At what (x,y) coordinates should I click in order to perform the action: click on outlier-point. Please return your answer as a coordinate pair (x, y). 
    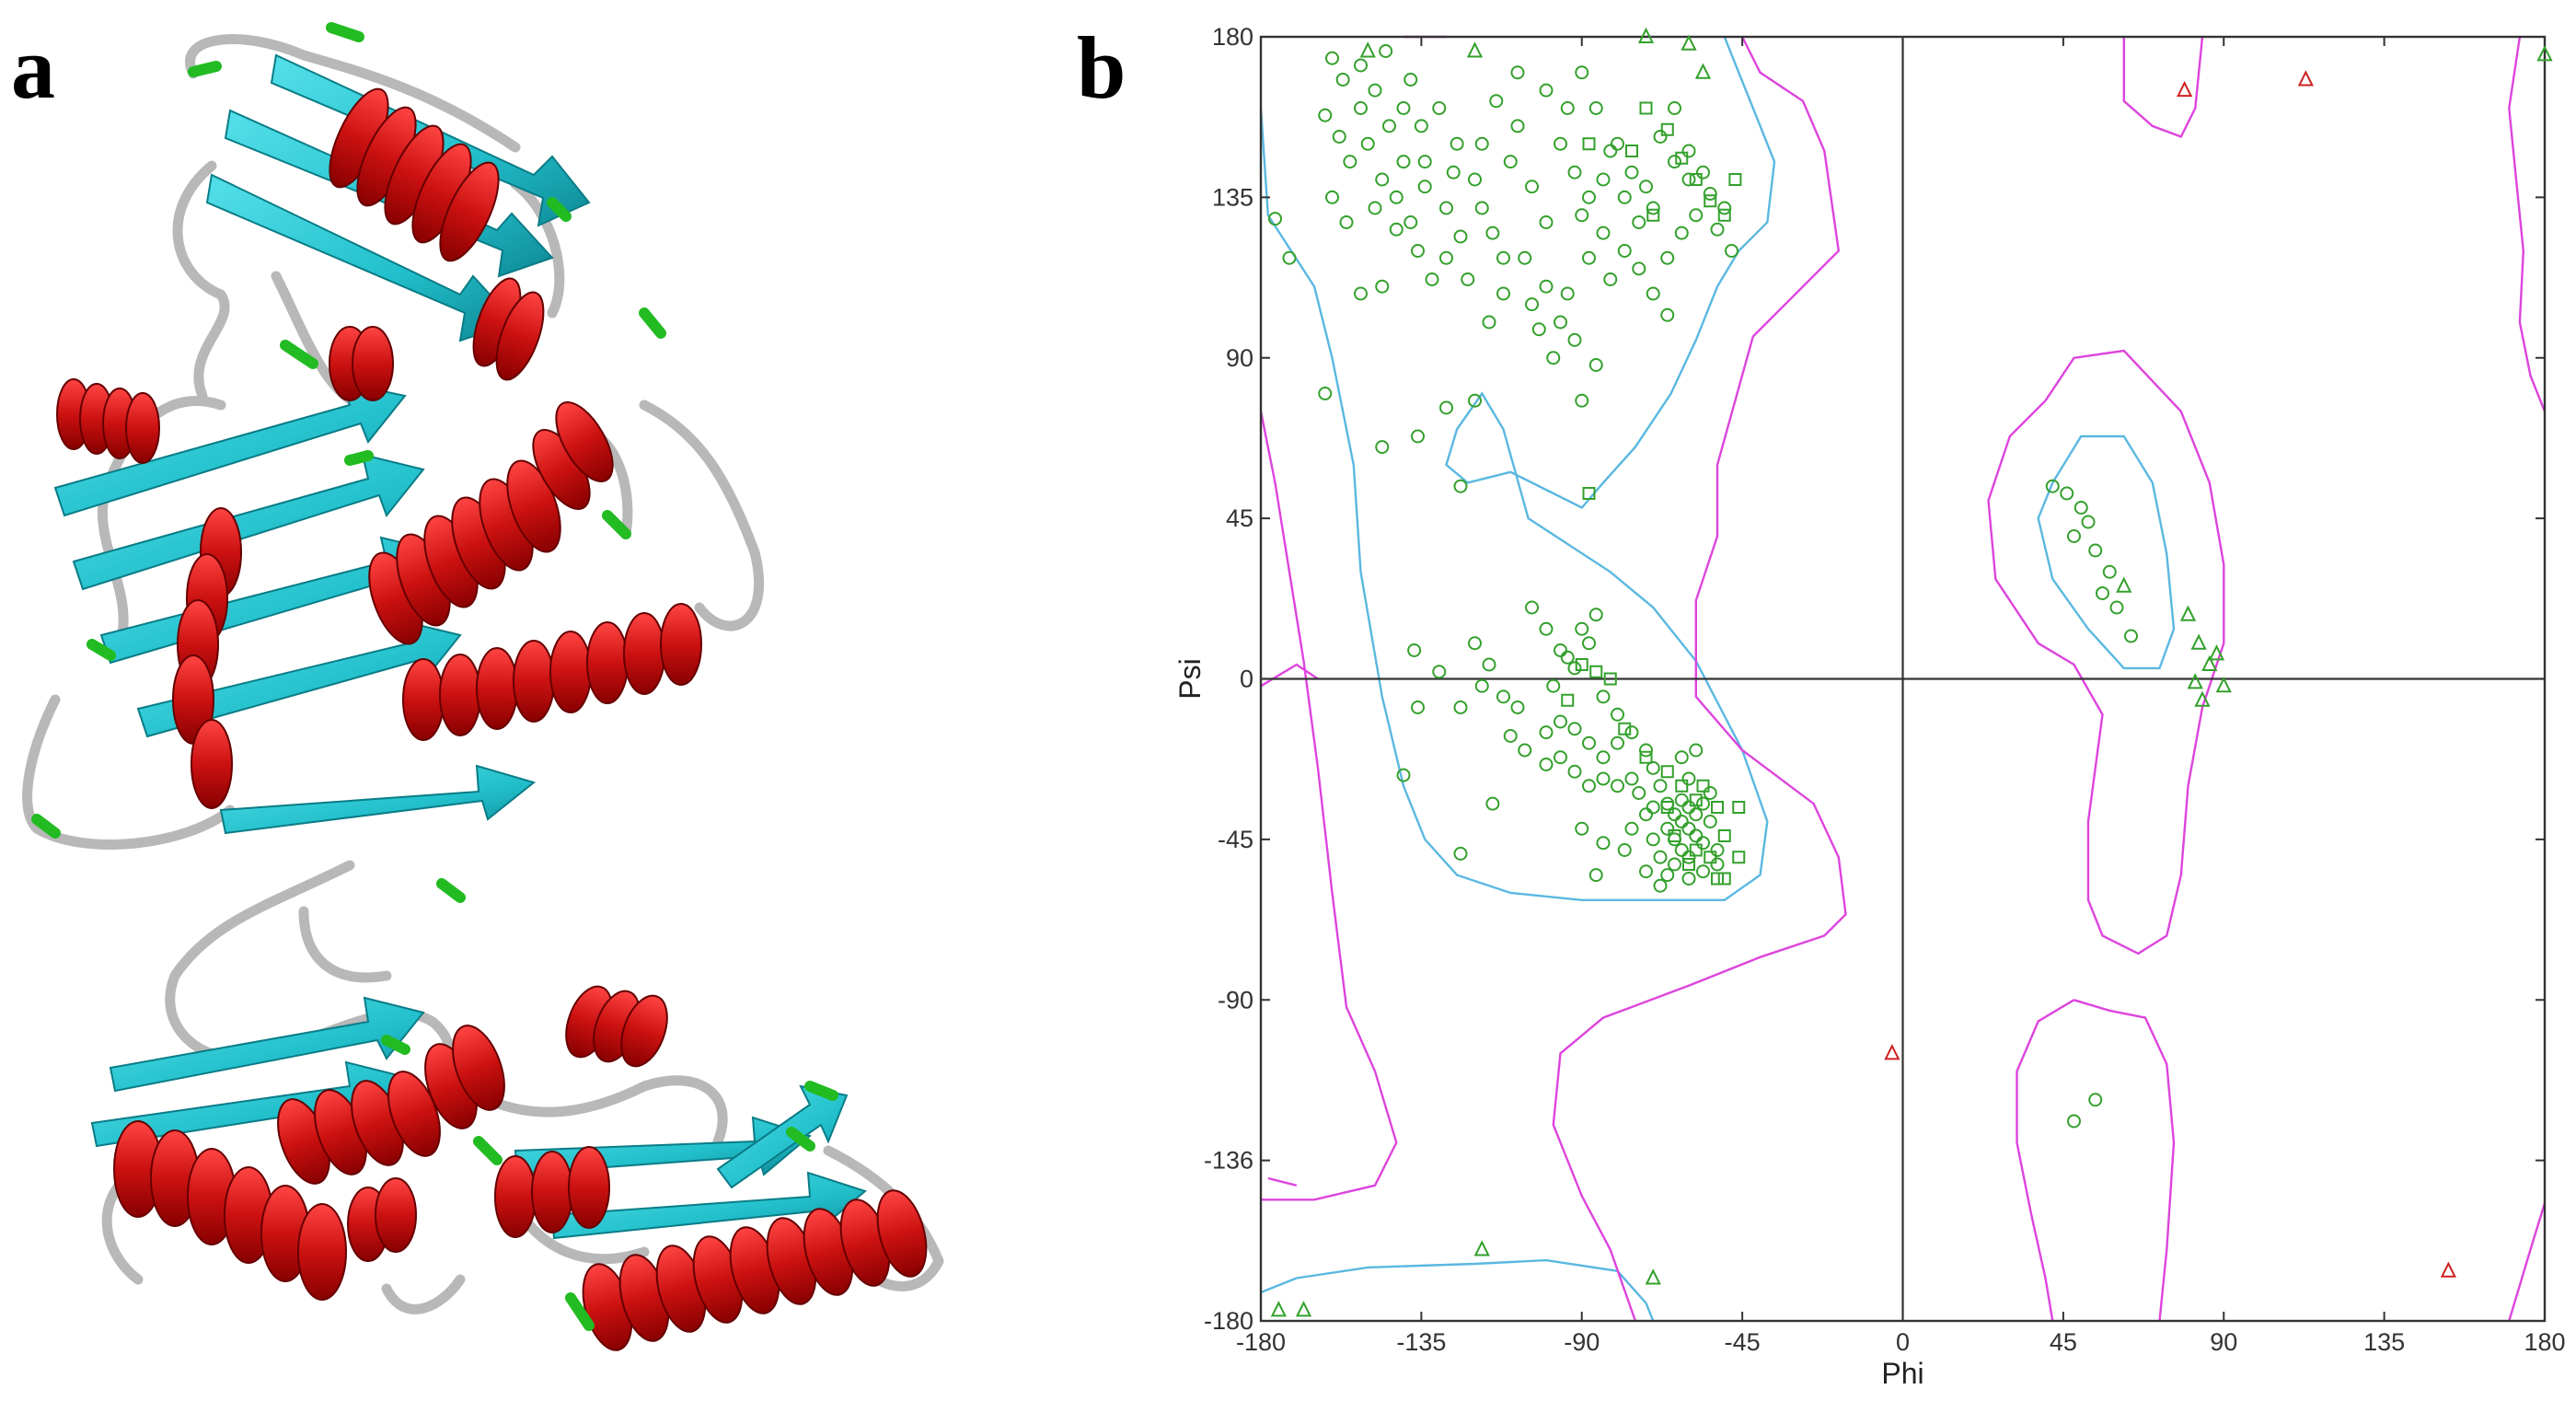
    Looking at the image, I should click on (2306, 78).